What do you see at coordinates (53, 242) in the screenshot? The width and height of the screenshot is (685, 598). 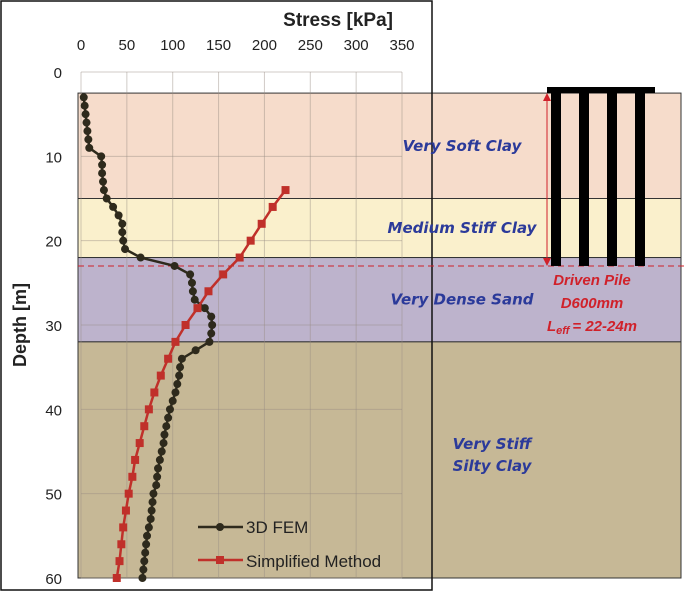 I see `y-tick-label: 20` at bounding box center [53, 242].